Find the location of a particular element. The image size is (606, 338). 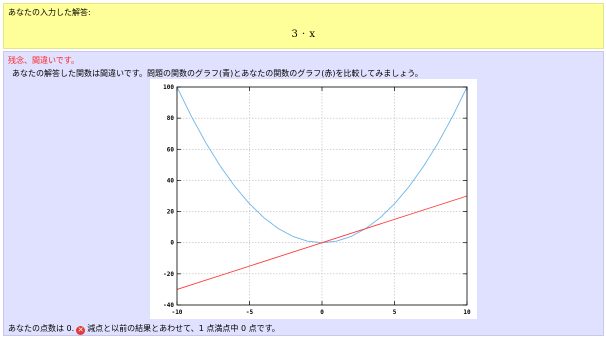

y-tick-label: 20 is located at coordinates (171, 212).